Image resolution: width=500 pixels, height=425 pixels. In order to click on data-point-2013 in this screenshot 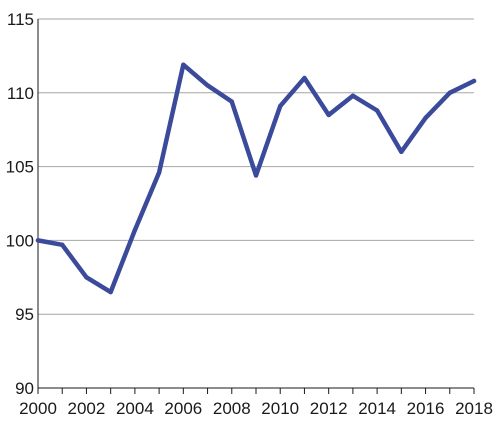, I will do `click(353, 95)`.